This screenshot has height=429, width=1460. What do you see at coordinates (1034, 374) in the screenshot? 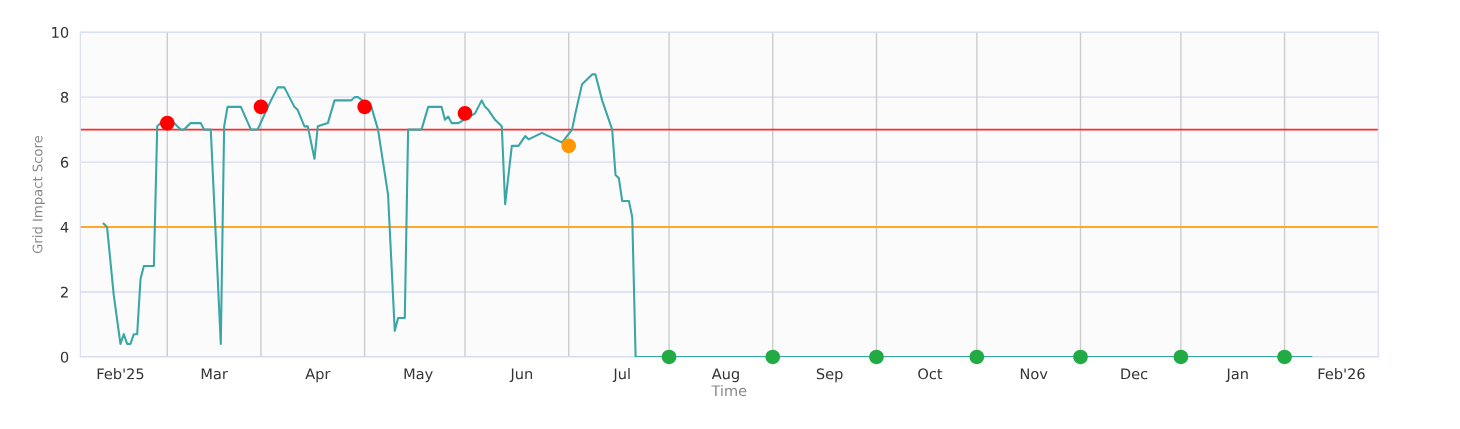
I see `x-tick-label: Nov` at bounding box center [1034, 374].